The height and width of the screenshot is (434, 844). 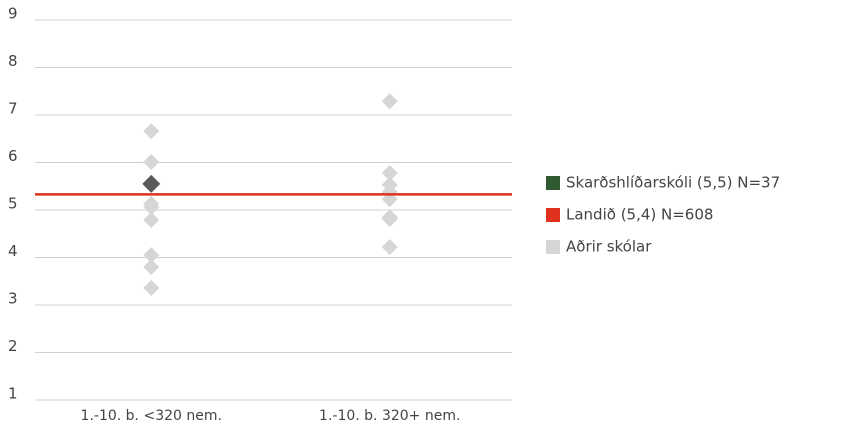 What do you see at coordinates (389, 416) in the screenshot?
I see `x-tick-label: 1.-10. b. 320+ nem.` at bounding box center [389, 416].